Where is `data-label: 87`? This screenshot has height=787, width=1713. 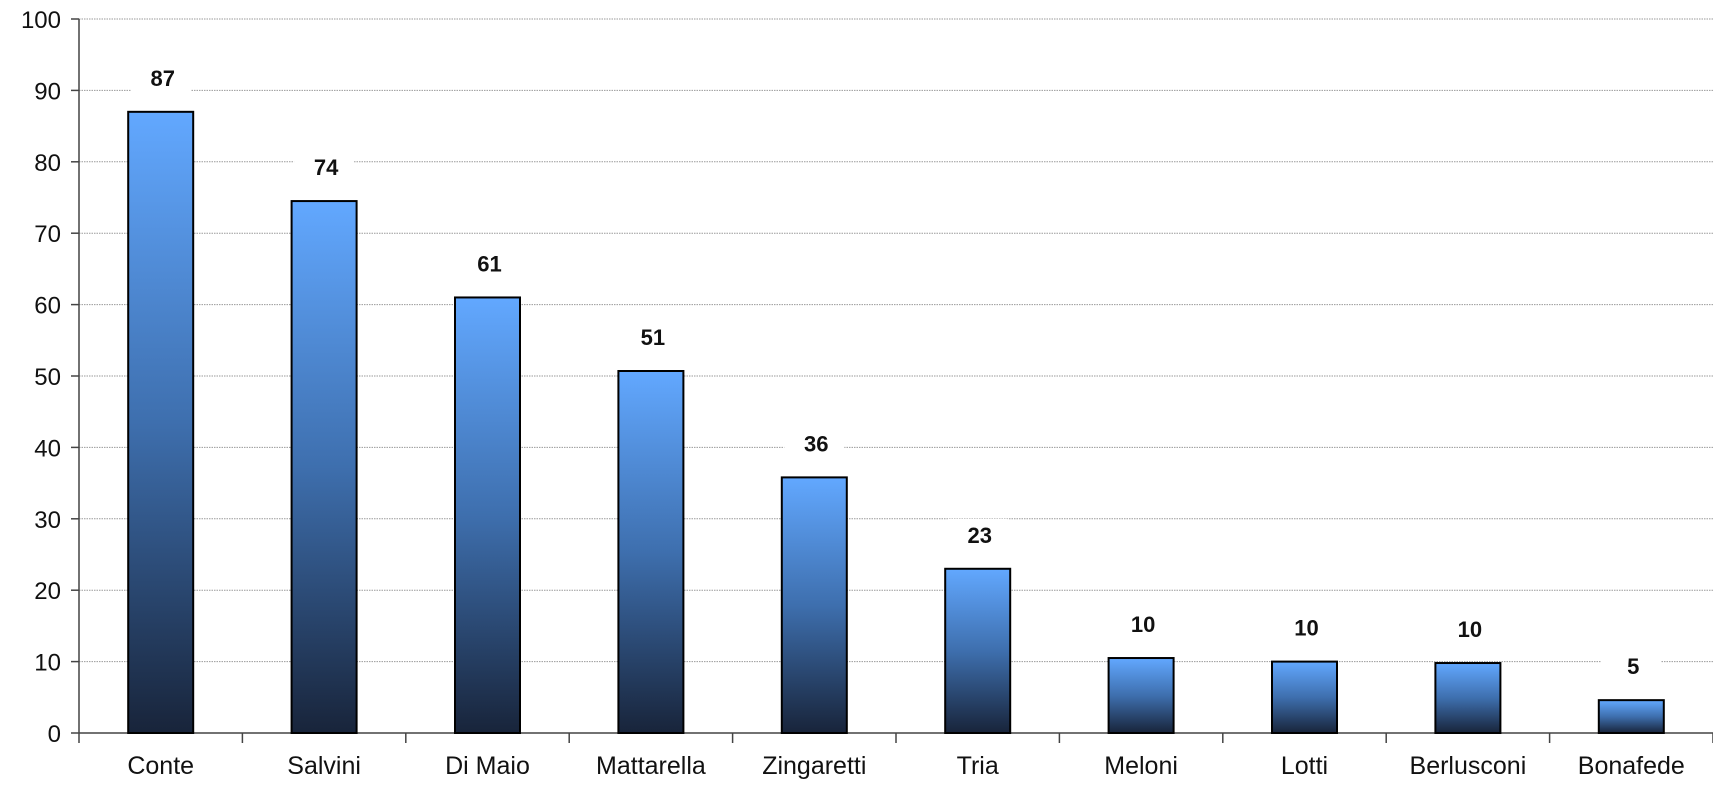 data-label: 87 is located at coordinates (162, 78).